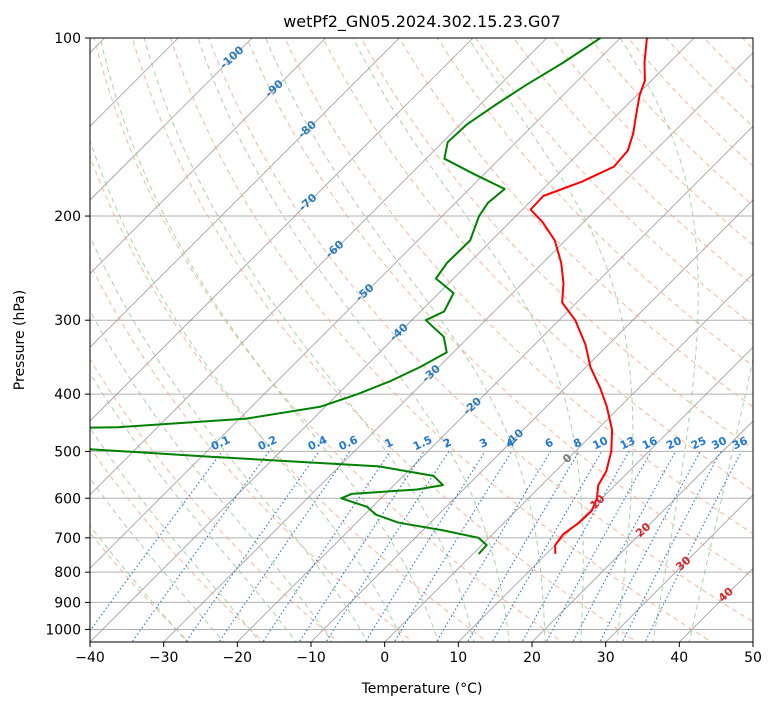  What do you see at coordinates (458, 658) in the screenshot?
I see `x-tick-label: 10` at bounding box center [458, 658].